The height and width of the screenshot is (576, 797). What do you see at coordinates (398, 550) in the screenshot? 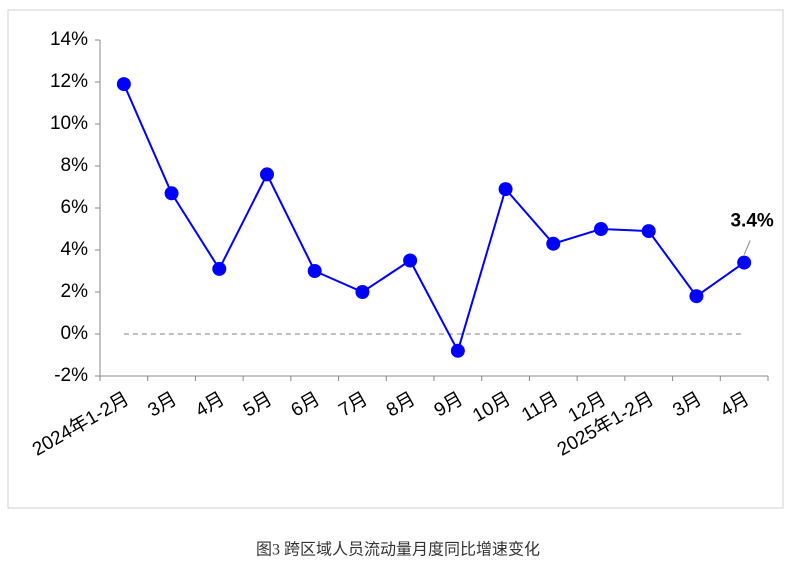
I see `chart-caption: 图3 跨区域人员流动量月度同比增速变化` at bounding box center [398, 550].